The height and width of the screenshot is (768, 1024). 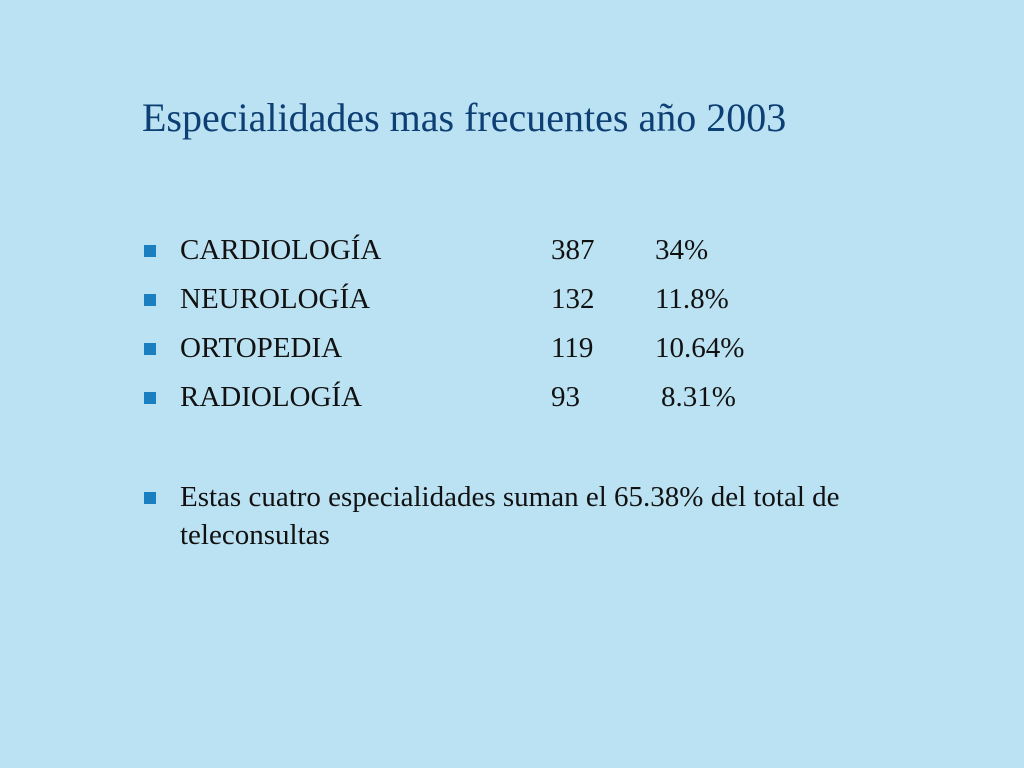 What do you see at coordinates (698, 397) in the screenshot?
I see `specialty-percent: 8.31%` at bounding box center [698, 397].